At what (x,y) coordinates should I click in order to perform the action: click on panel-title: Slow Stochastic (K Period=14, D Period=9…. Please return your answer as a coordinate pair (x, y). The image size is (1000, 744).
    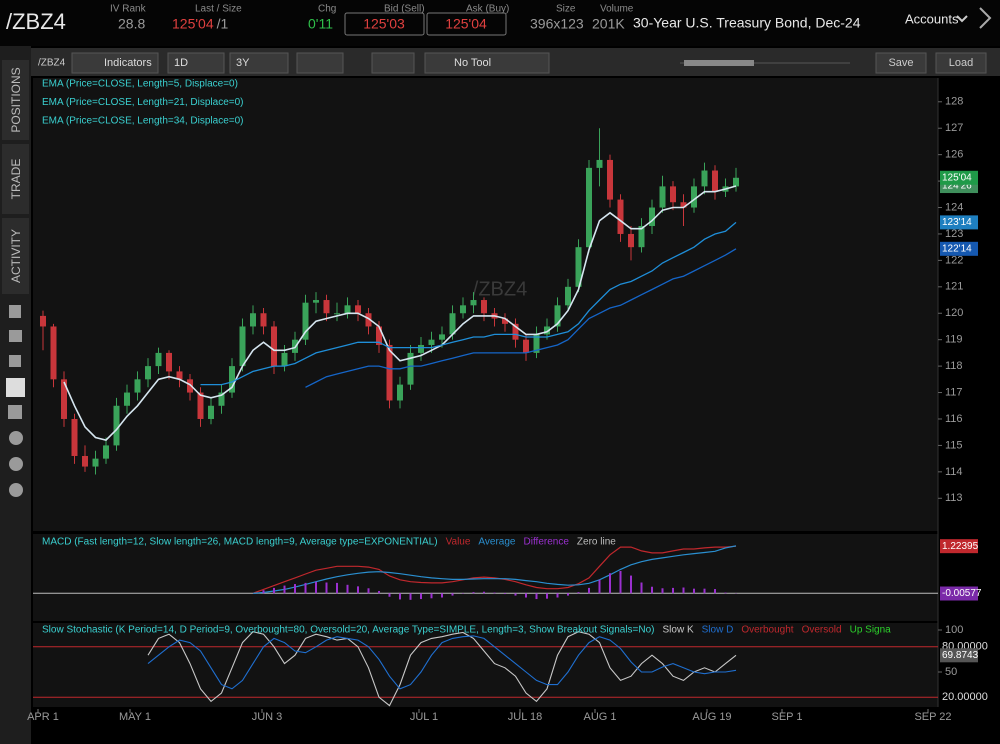
    Looking at the image, I should click on (348, 630).